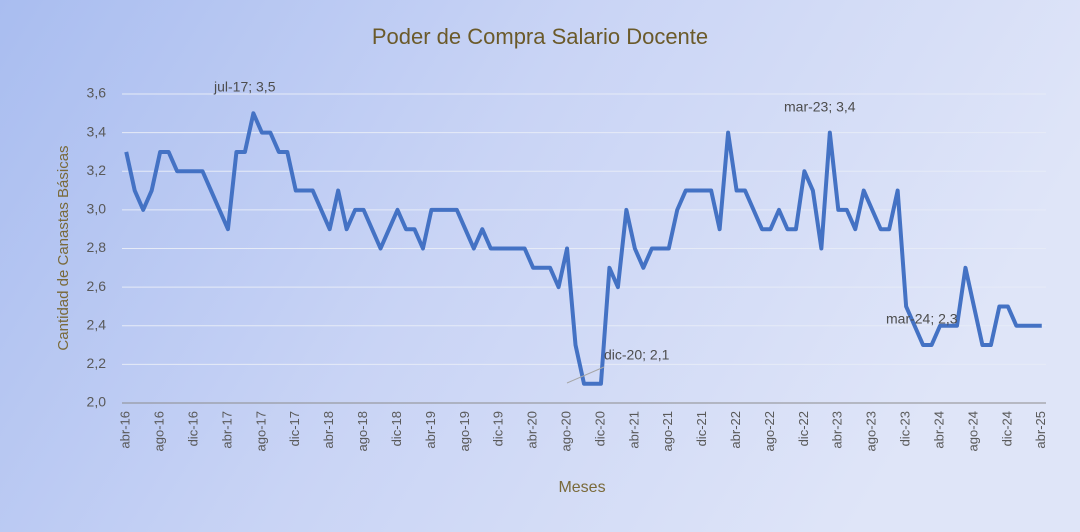 This screenshot has height=532, width=1080. I want to click on y-tick-label: 3,2, so click(97, 170).